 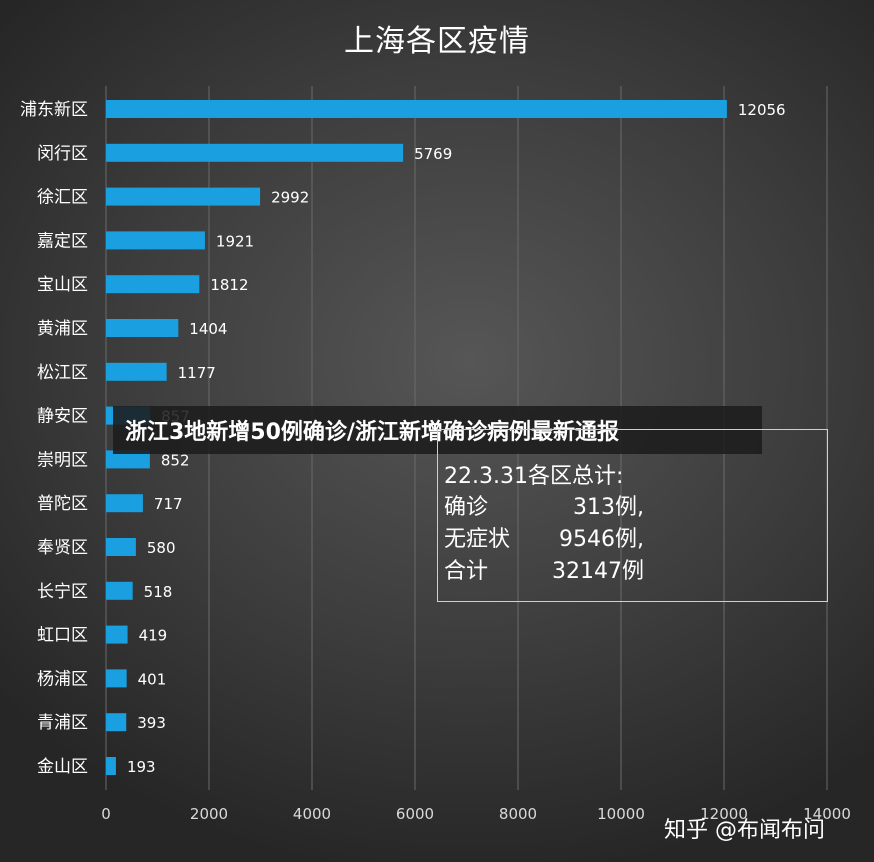 What do you see at coordinates (62, 417) in the screenshot?
I see `category-label: 静安区` at bounding box center [62, 417].